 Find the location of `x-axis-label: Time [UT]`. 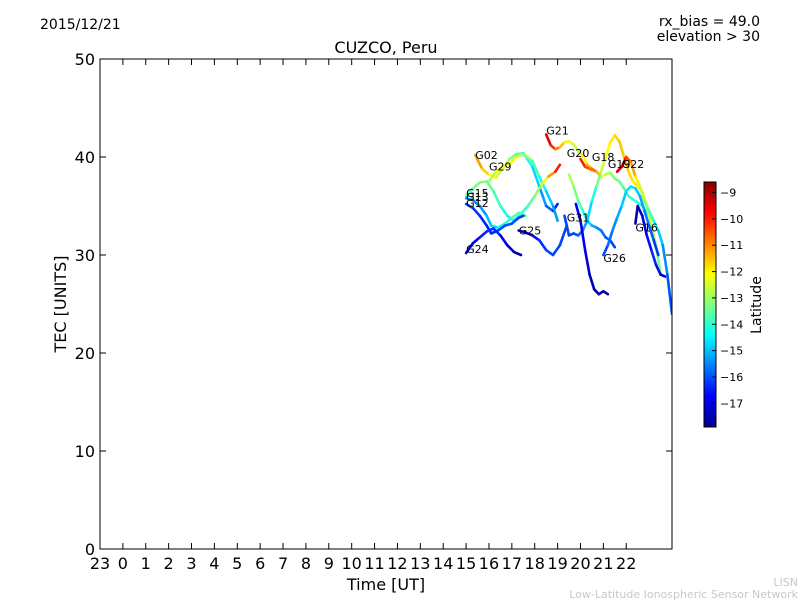

x-axis-label: Time [UT] is located at coordinates (385, 584).